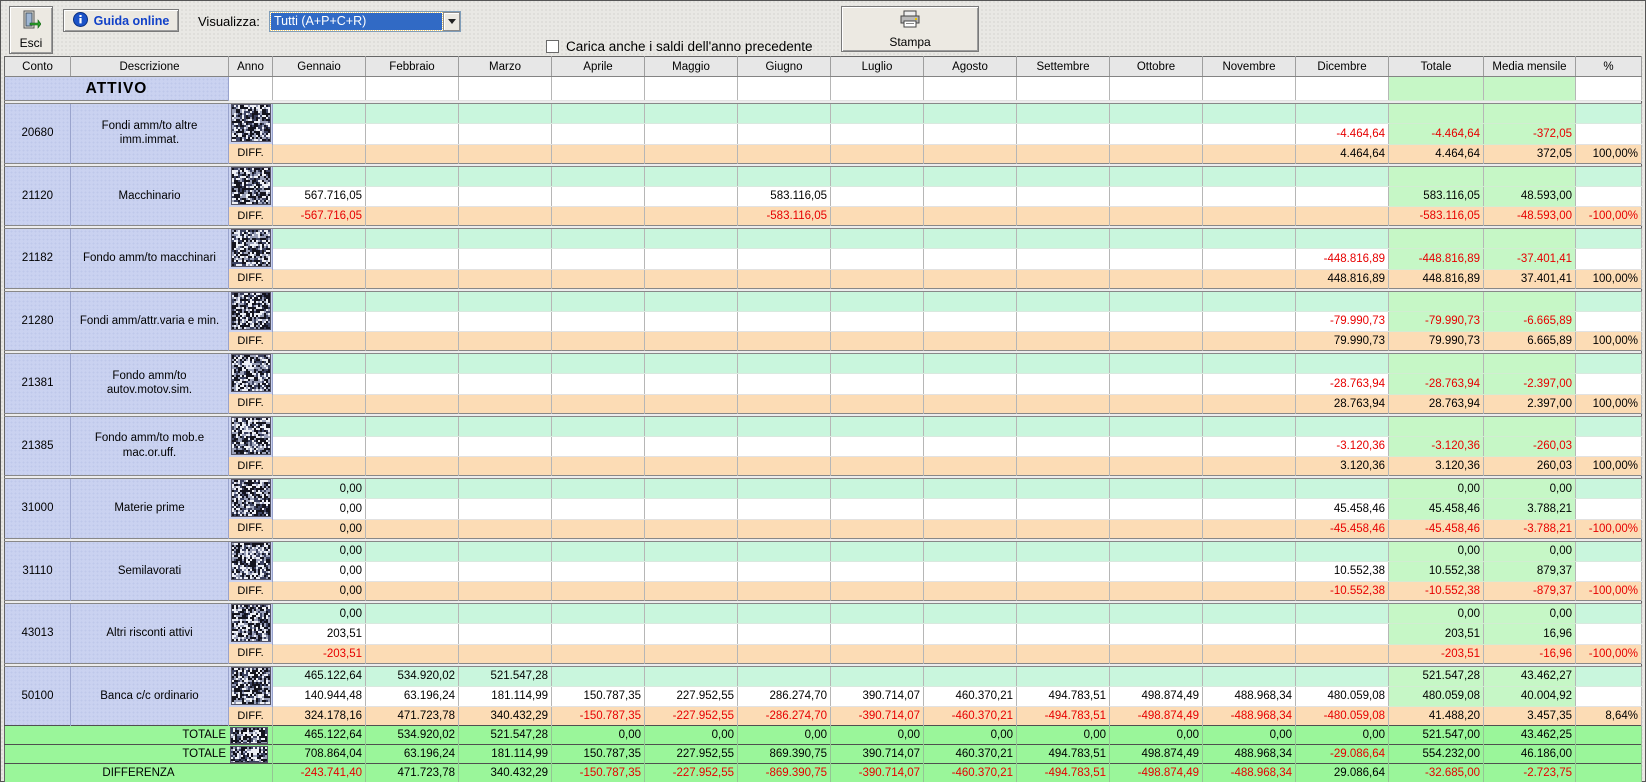 This screenshot has width=1646, height=782. Describe the element at coordinates (1529, 735) in the screenshot. I see `media-total-cell: 43.462,25` at that location.